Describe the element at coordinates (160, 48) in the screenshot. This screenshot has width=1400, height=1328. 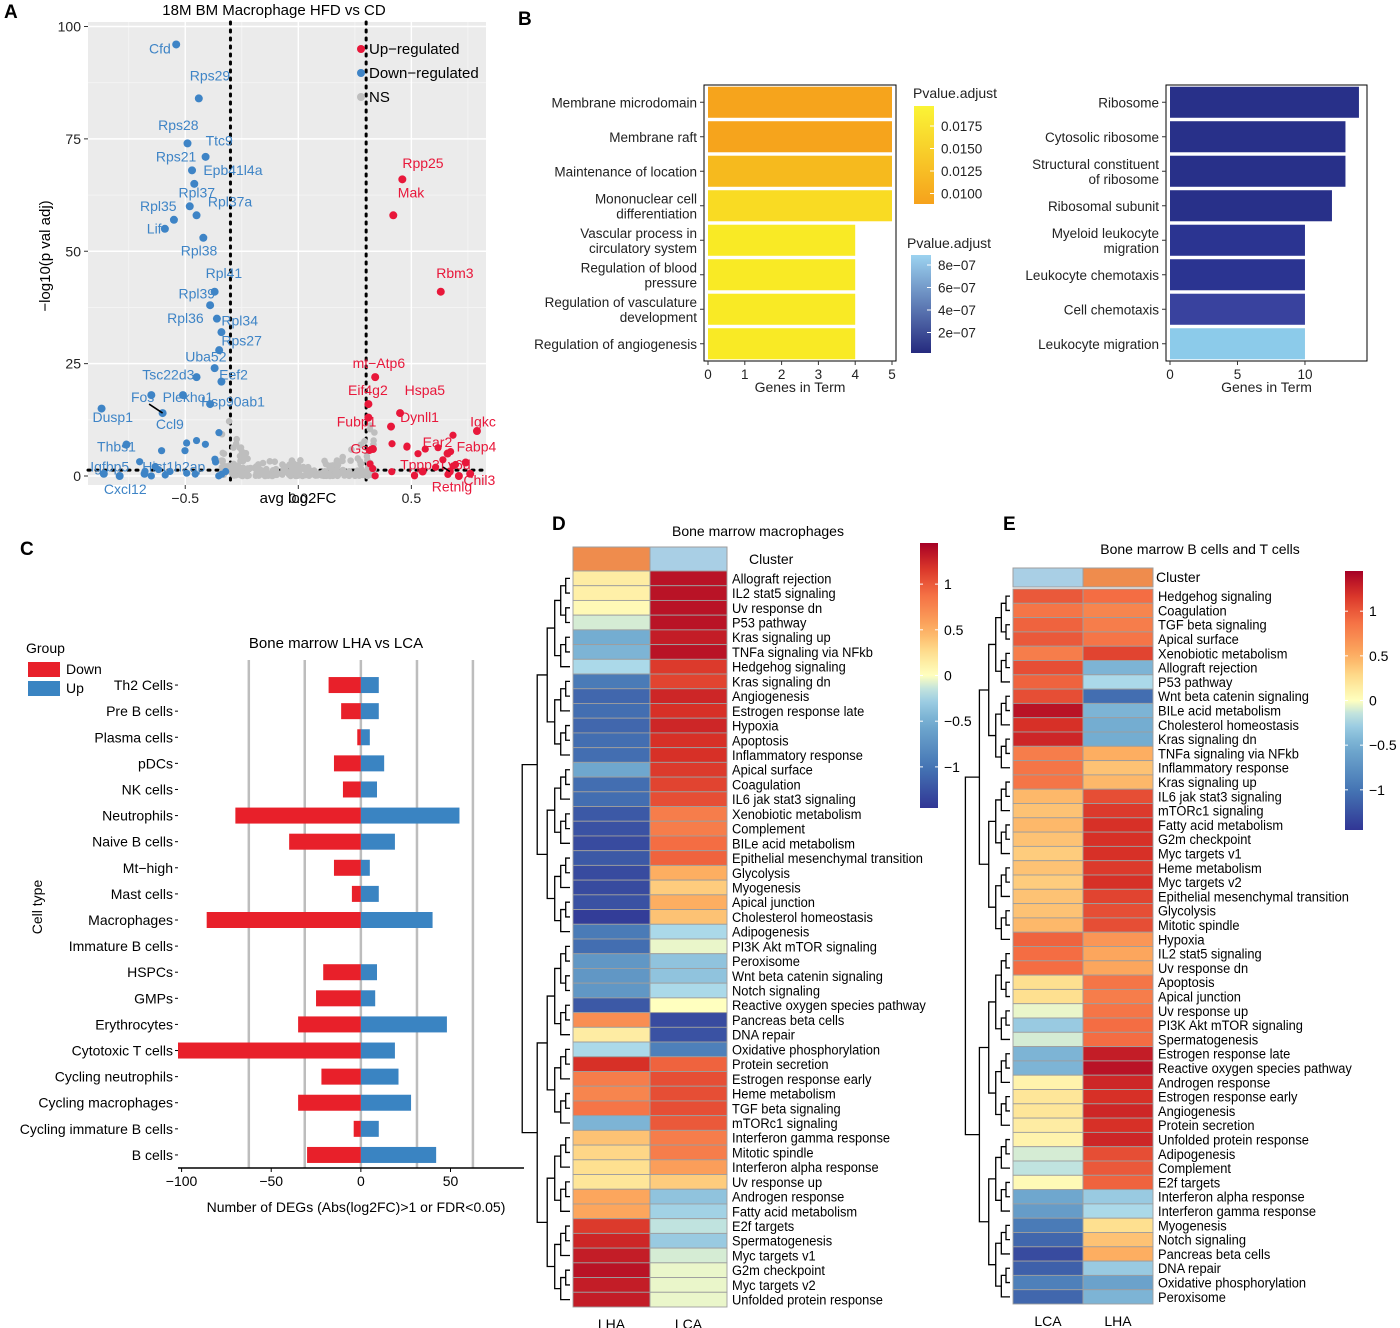
I see `gene-label: Cfd` at that location.